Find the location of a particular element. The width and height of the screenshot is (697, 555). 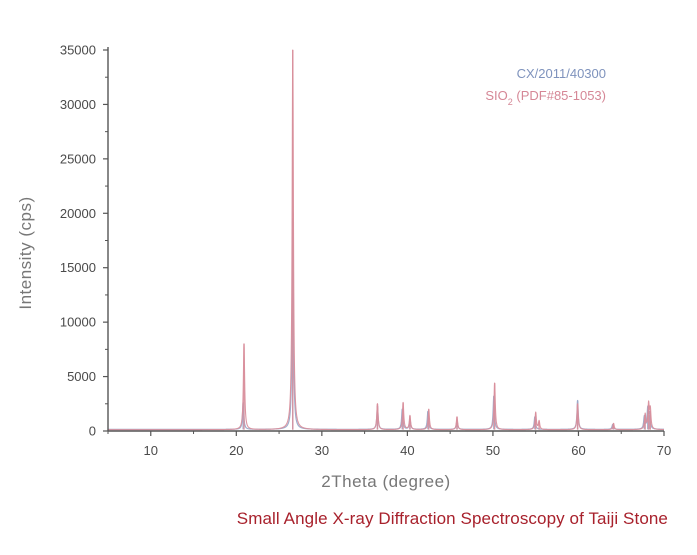

legend-label: SIO is located at coordinates (496, 95).